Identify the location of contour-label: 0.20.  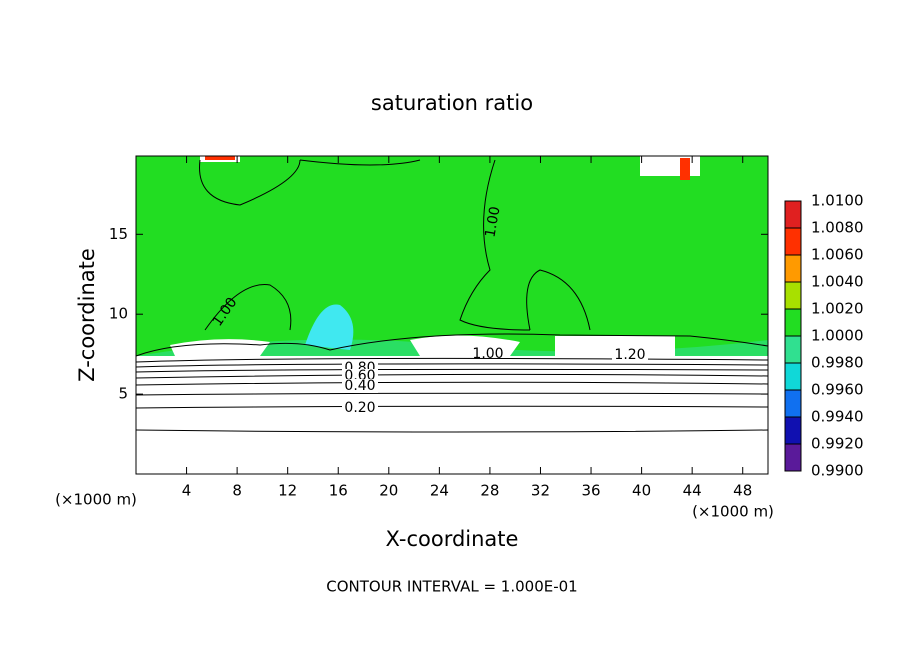
(359, 408).